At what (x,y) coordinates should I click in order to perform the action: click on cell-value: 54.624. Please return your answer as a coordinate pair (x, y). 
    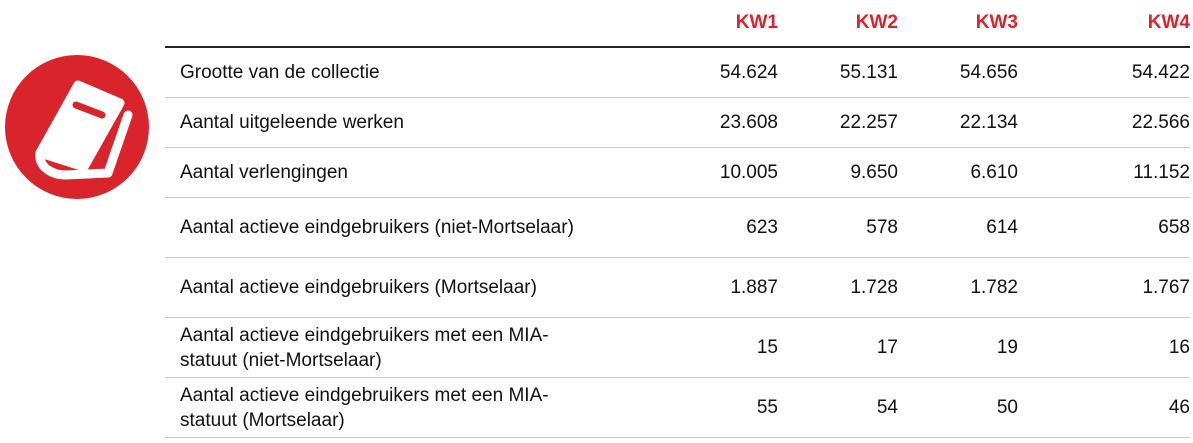
    Looking at the image, I should click on (716, 72).